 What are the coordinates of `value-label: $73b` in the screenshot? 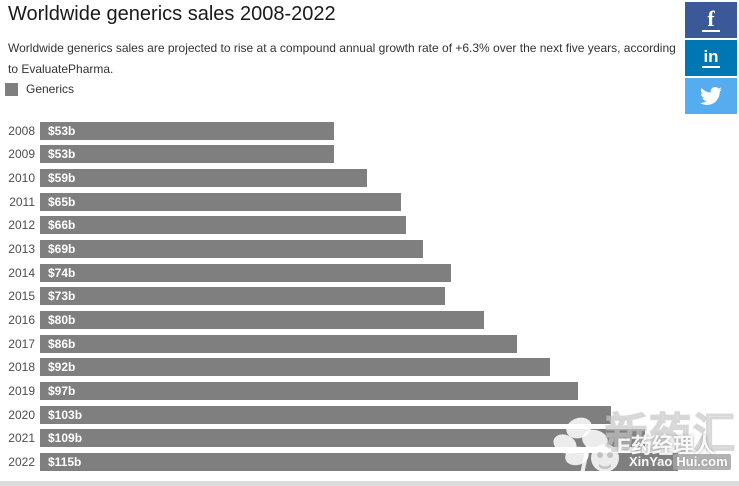 It's located at (62, 296).